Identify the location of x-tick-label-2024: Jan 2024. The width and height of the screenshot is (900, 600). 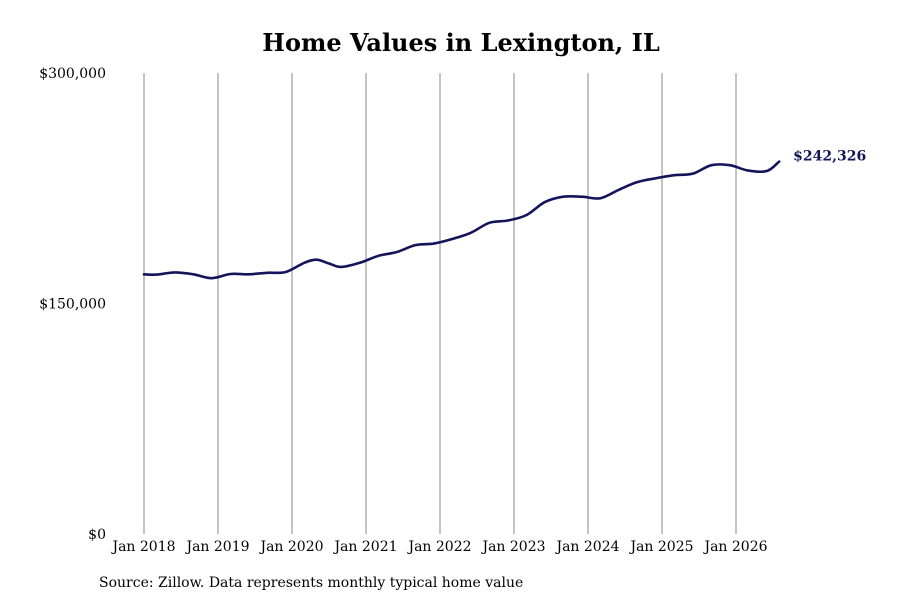
(586, 547).